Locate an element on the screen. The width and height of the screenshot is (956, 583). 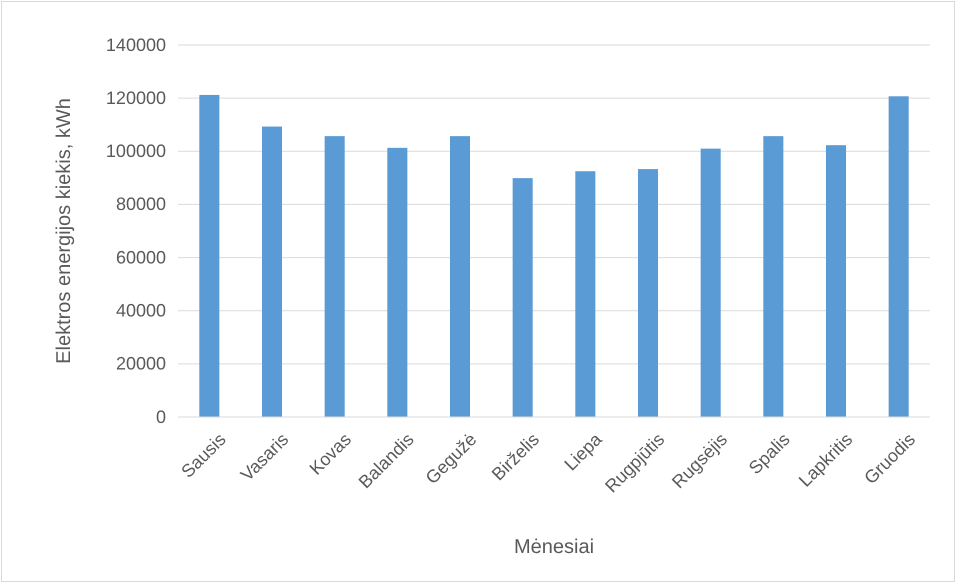
y-axis-title: Elektros energijos kiekis, kWh is located at coordinates (64, 231).